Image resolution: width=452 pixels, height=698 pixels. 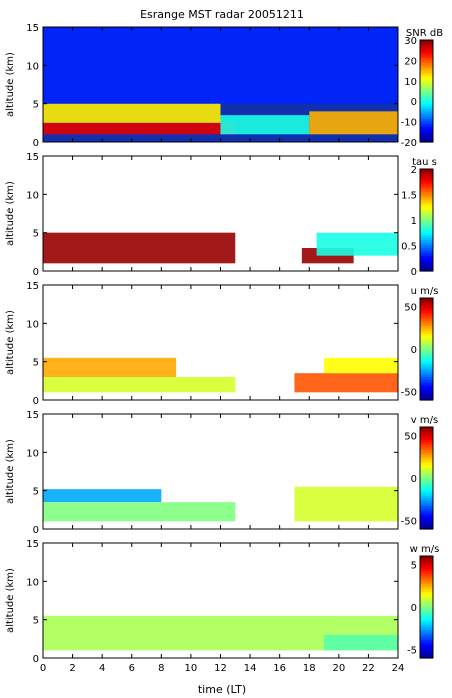 What do you see at coordinates (414, 479) in the screenshot?
I see `colorbar-tick-label: 0` at bounding box center [414, 479].